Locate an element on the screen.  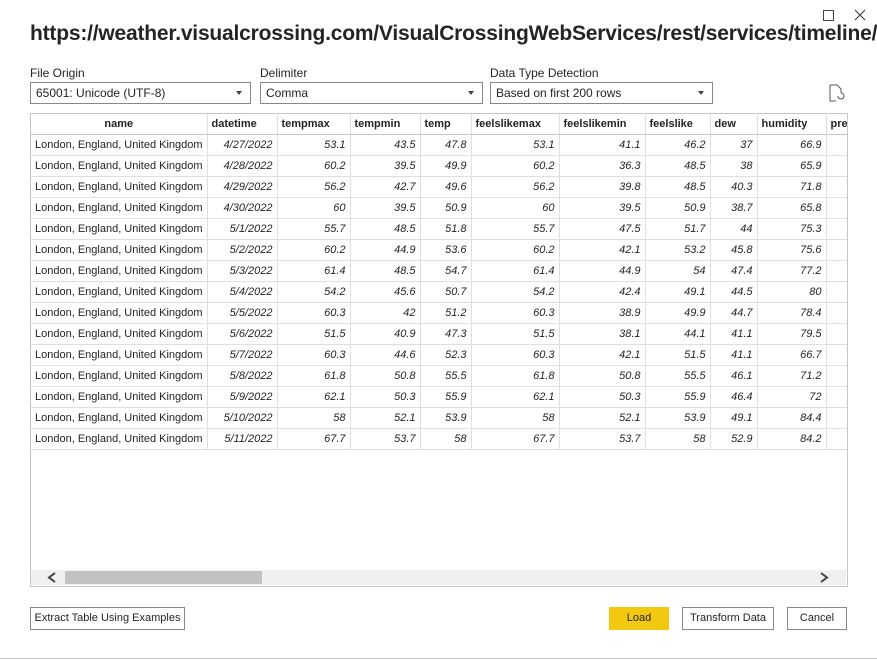
table-cell: 54.2 is located at coordinates (314, 292).